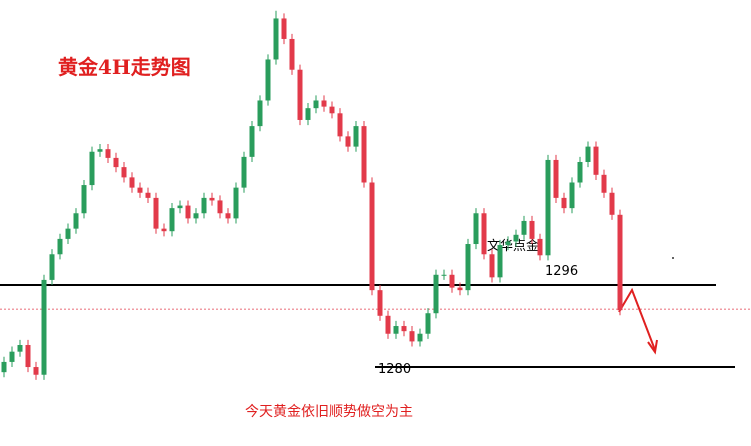  Describe the element at coordinates (561, 271) in the screenshot. I see `level-label: 1296` at that location.